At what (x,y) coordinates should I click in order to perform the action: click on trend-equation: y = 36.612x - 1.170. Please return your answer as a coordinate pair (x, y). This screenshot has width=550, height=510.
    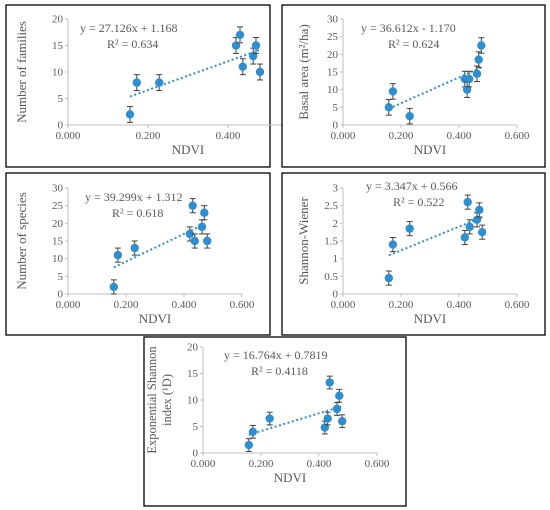
    Looking at the image, I should click on (408, 28).